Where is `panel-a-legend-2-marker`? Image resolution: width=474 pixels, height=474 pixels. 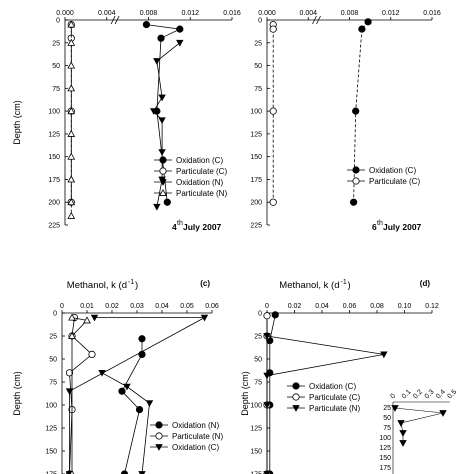
panel-a-legend-2-marker is located at coordinates (163, 182).